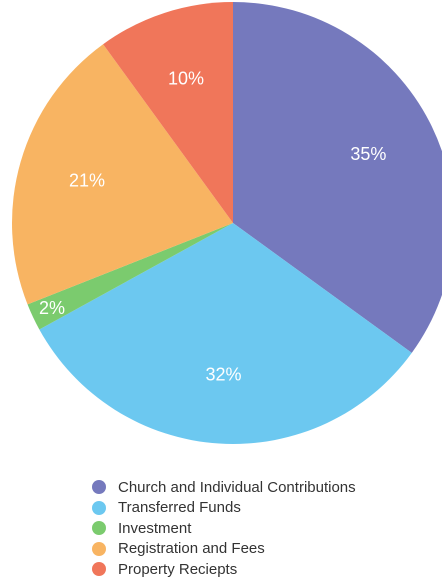  What do you see at coordinates (87, 181) in the screenshot?
I see `data-label-registration-and-fees: 21%` at bounding box center [87, 181].